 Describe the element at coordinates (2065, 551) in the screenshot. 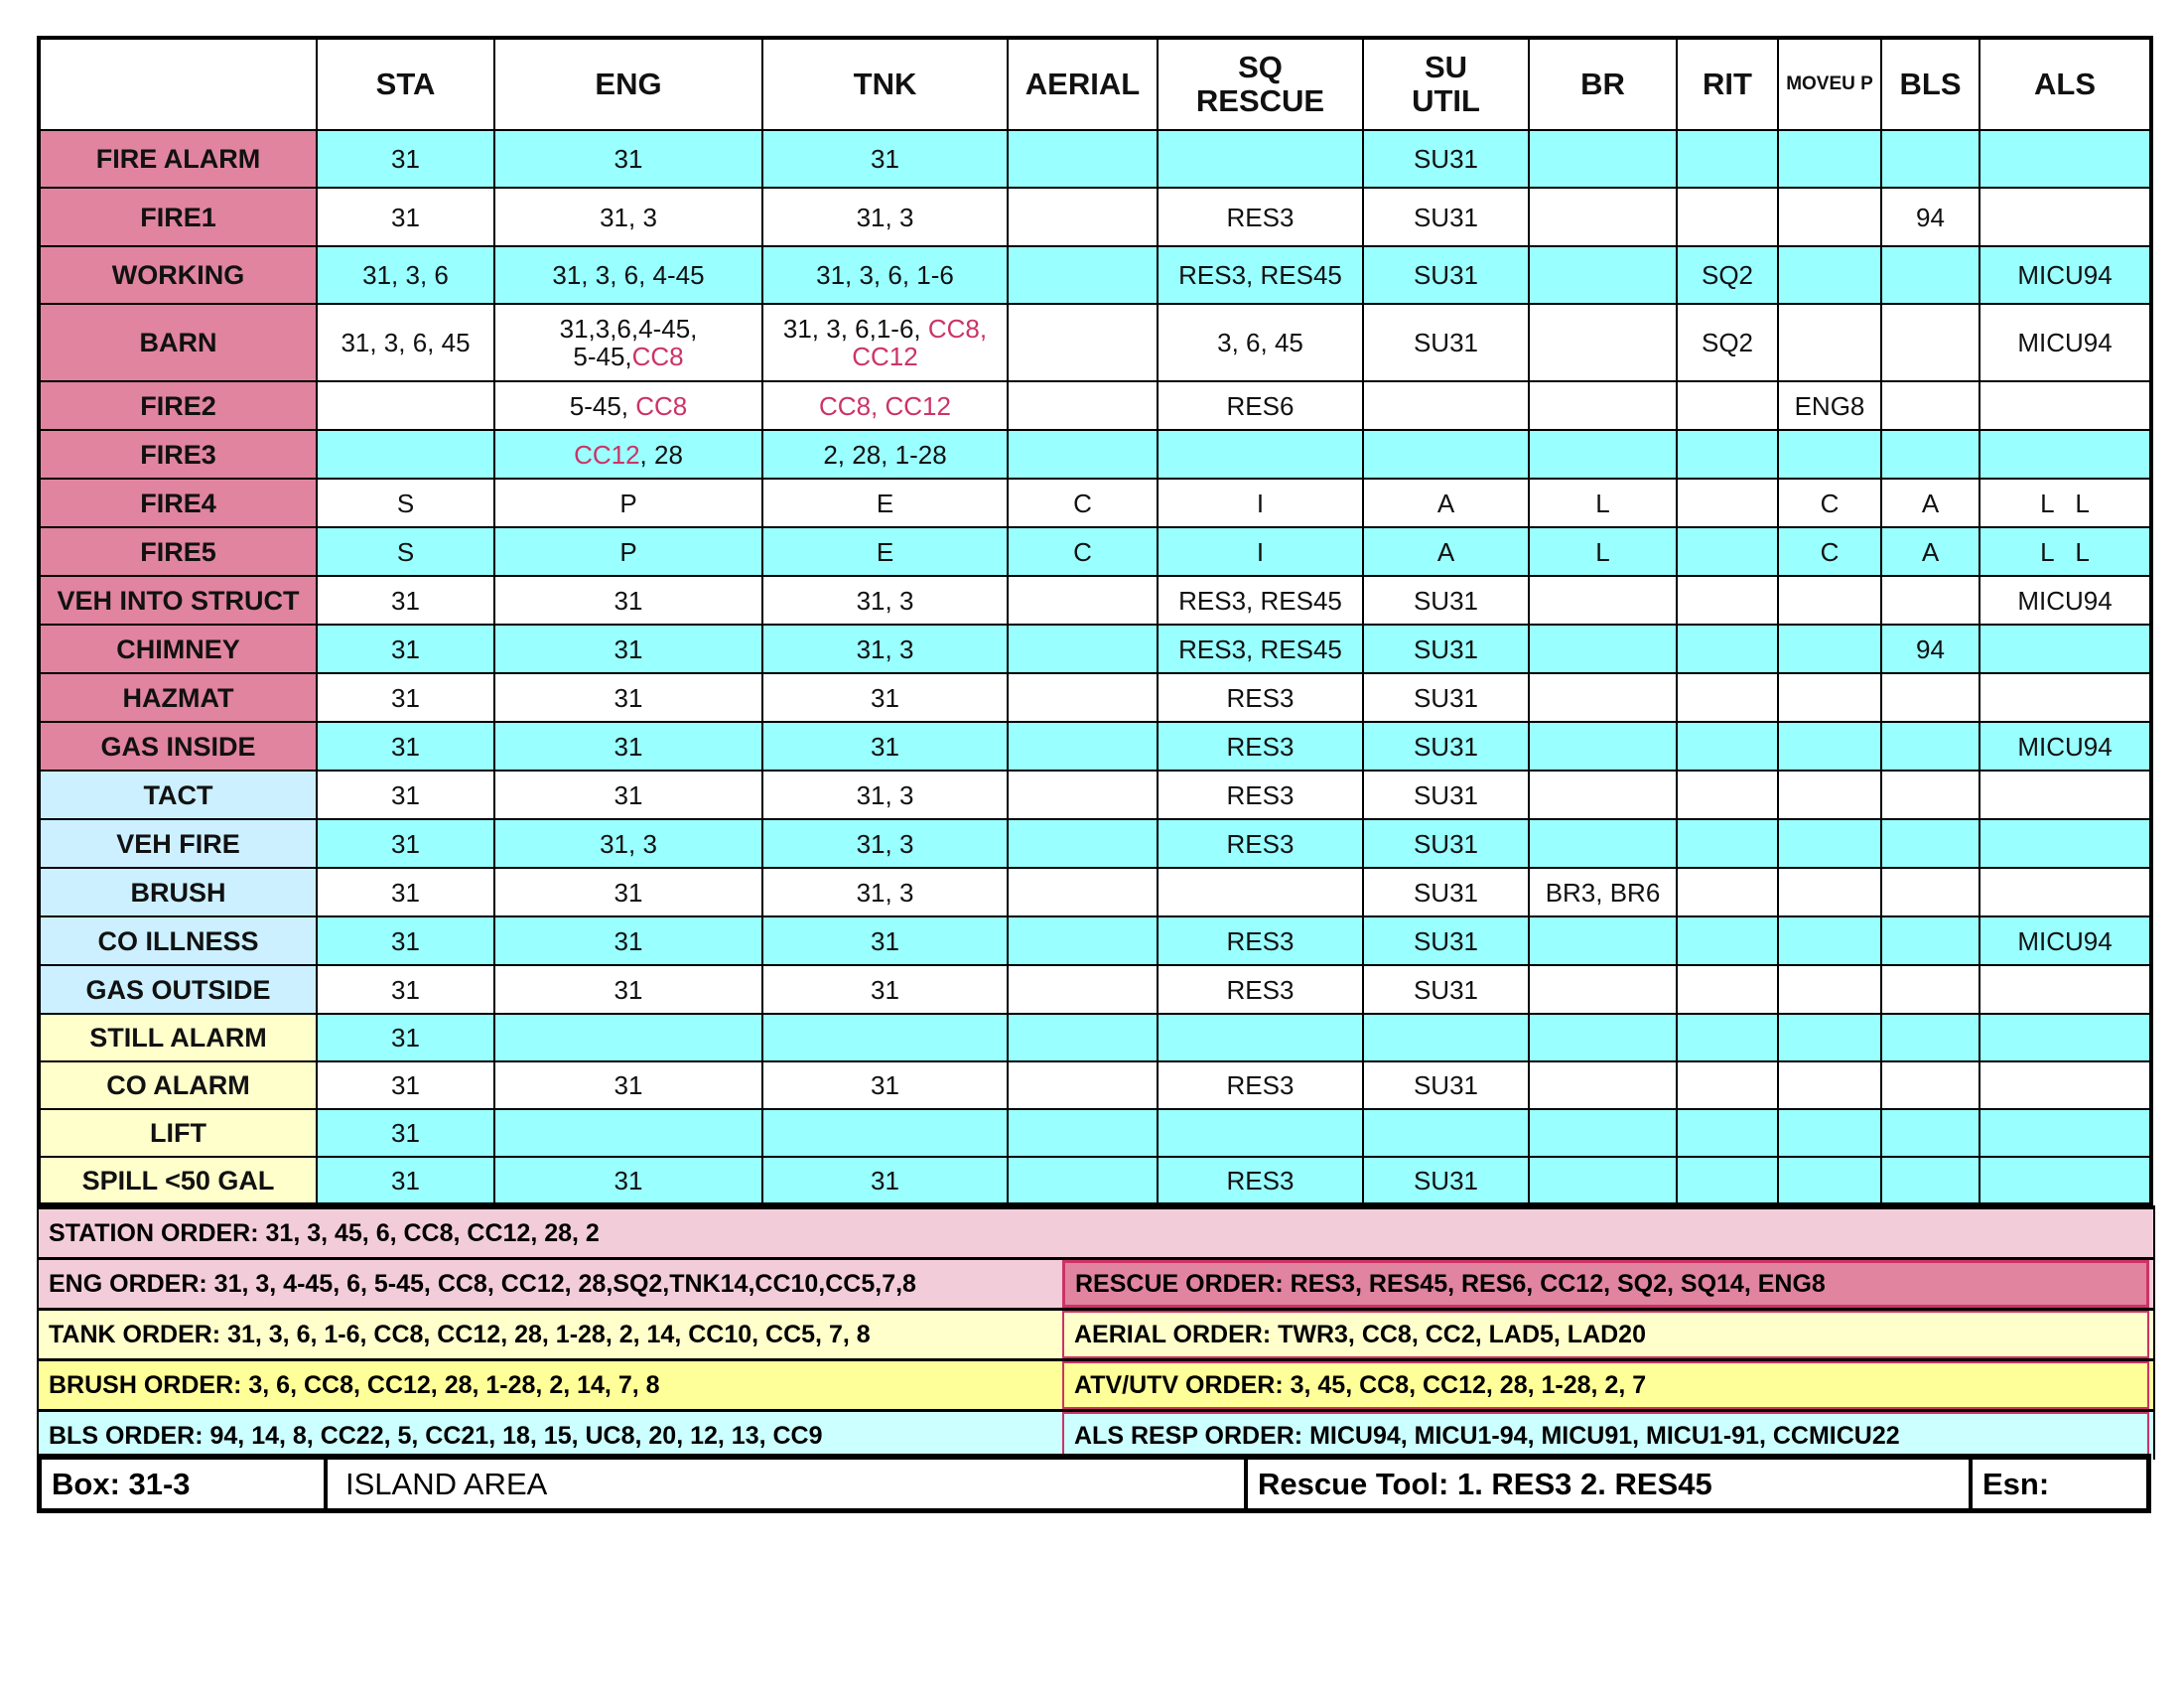

I see `assignment-cell: L L` at that location.